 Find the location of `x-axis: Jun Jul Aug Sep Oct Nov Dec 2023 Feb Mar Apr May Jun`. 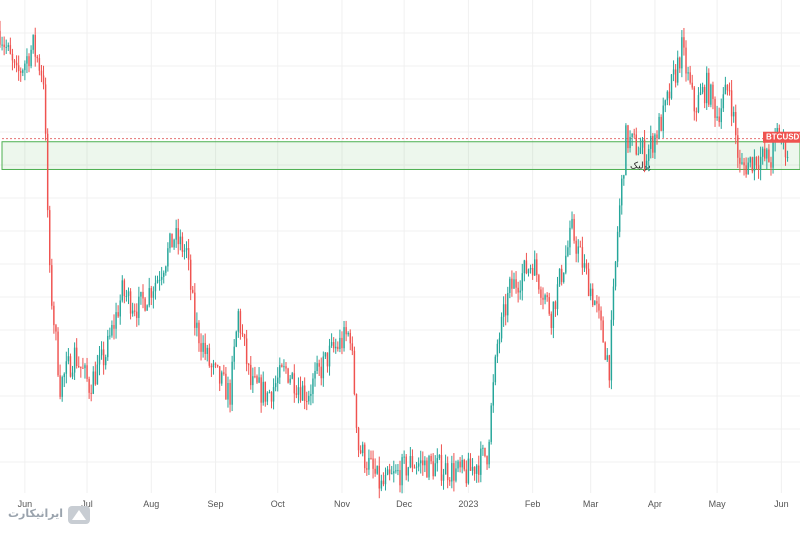

x-axis: Jun Jul Aug Sep Oct Nov Dec 2023 Feb Mar Apr May Jun is located at coordinates (403, 504).